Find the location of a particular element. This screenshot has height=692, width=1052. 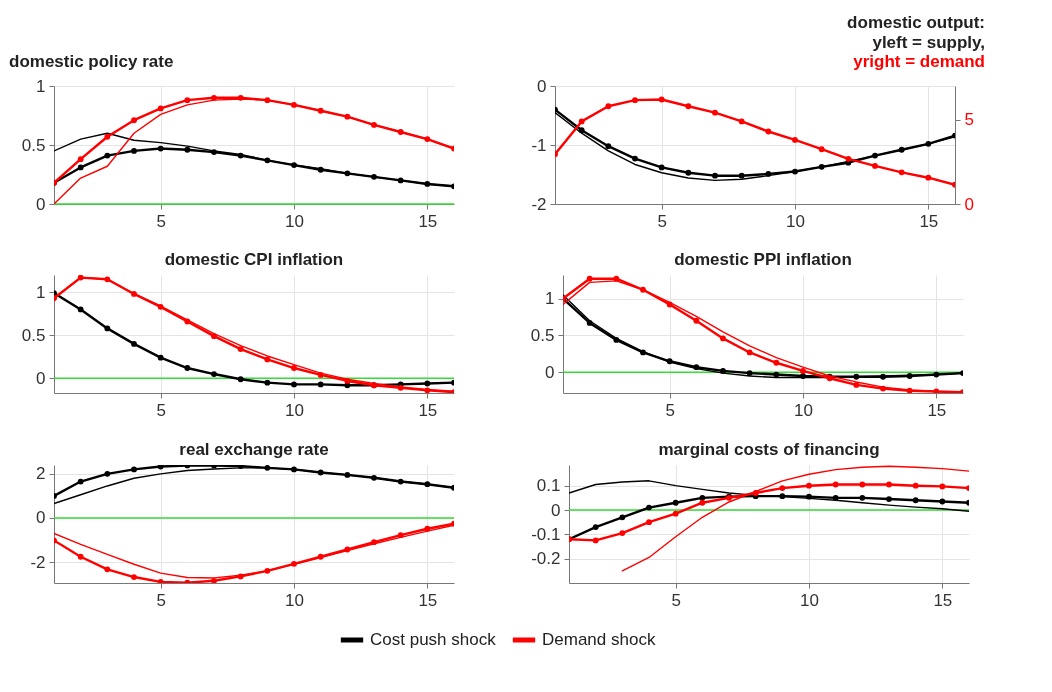

y-tick-label: -1 is located at coordinates (539, 145).